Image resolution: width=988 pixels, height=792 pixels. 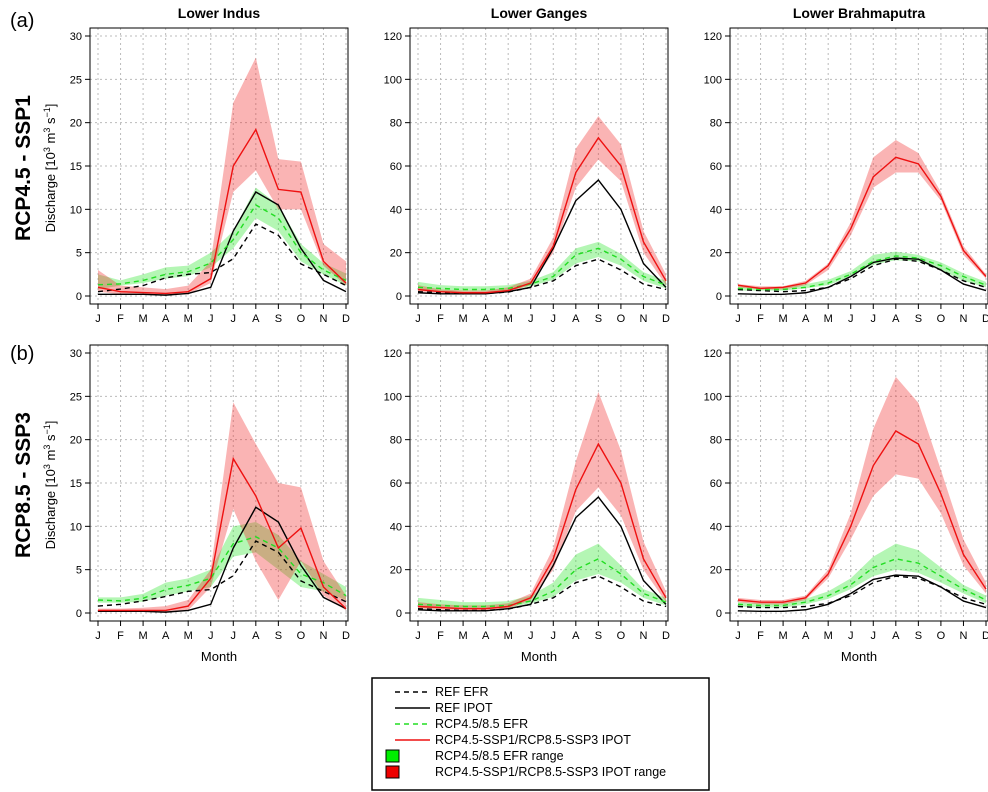 What do you see at coordinates (50, 106) in the screenshot?
I see `ylabel-suffix: ]` at bounding box center [50, 106].